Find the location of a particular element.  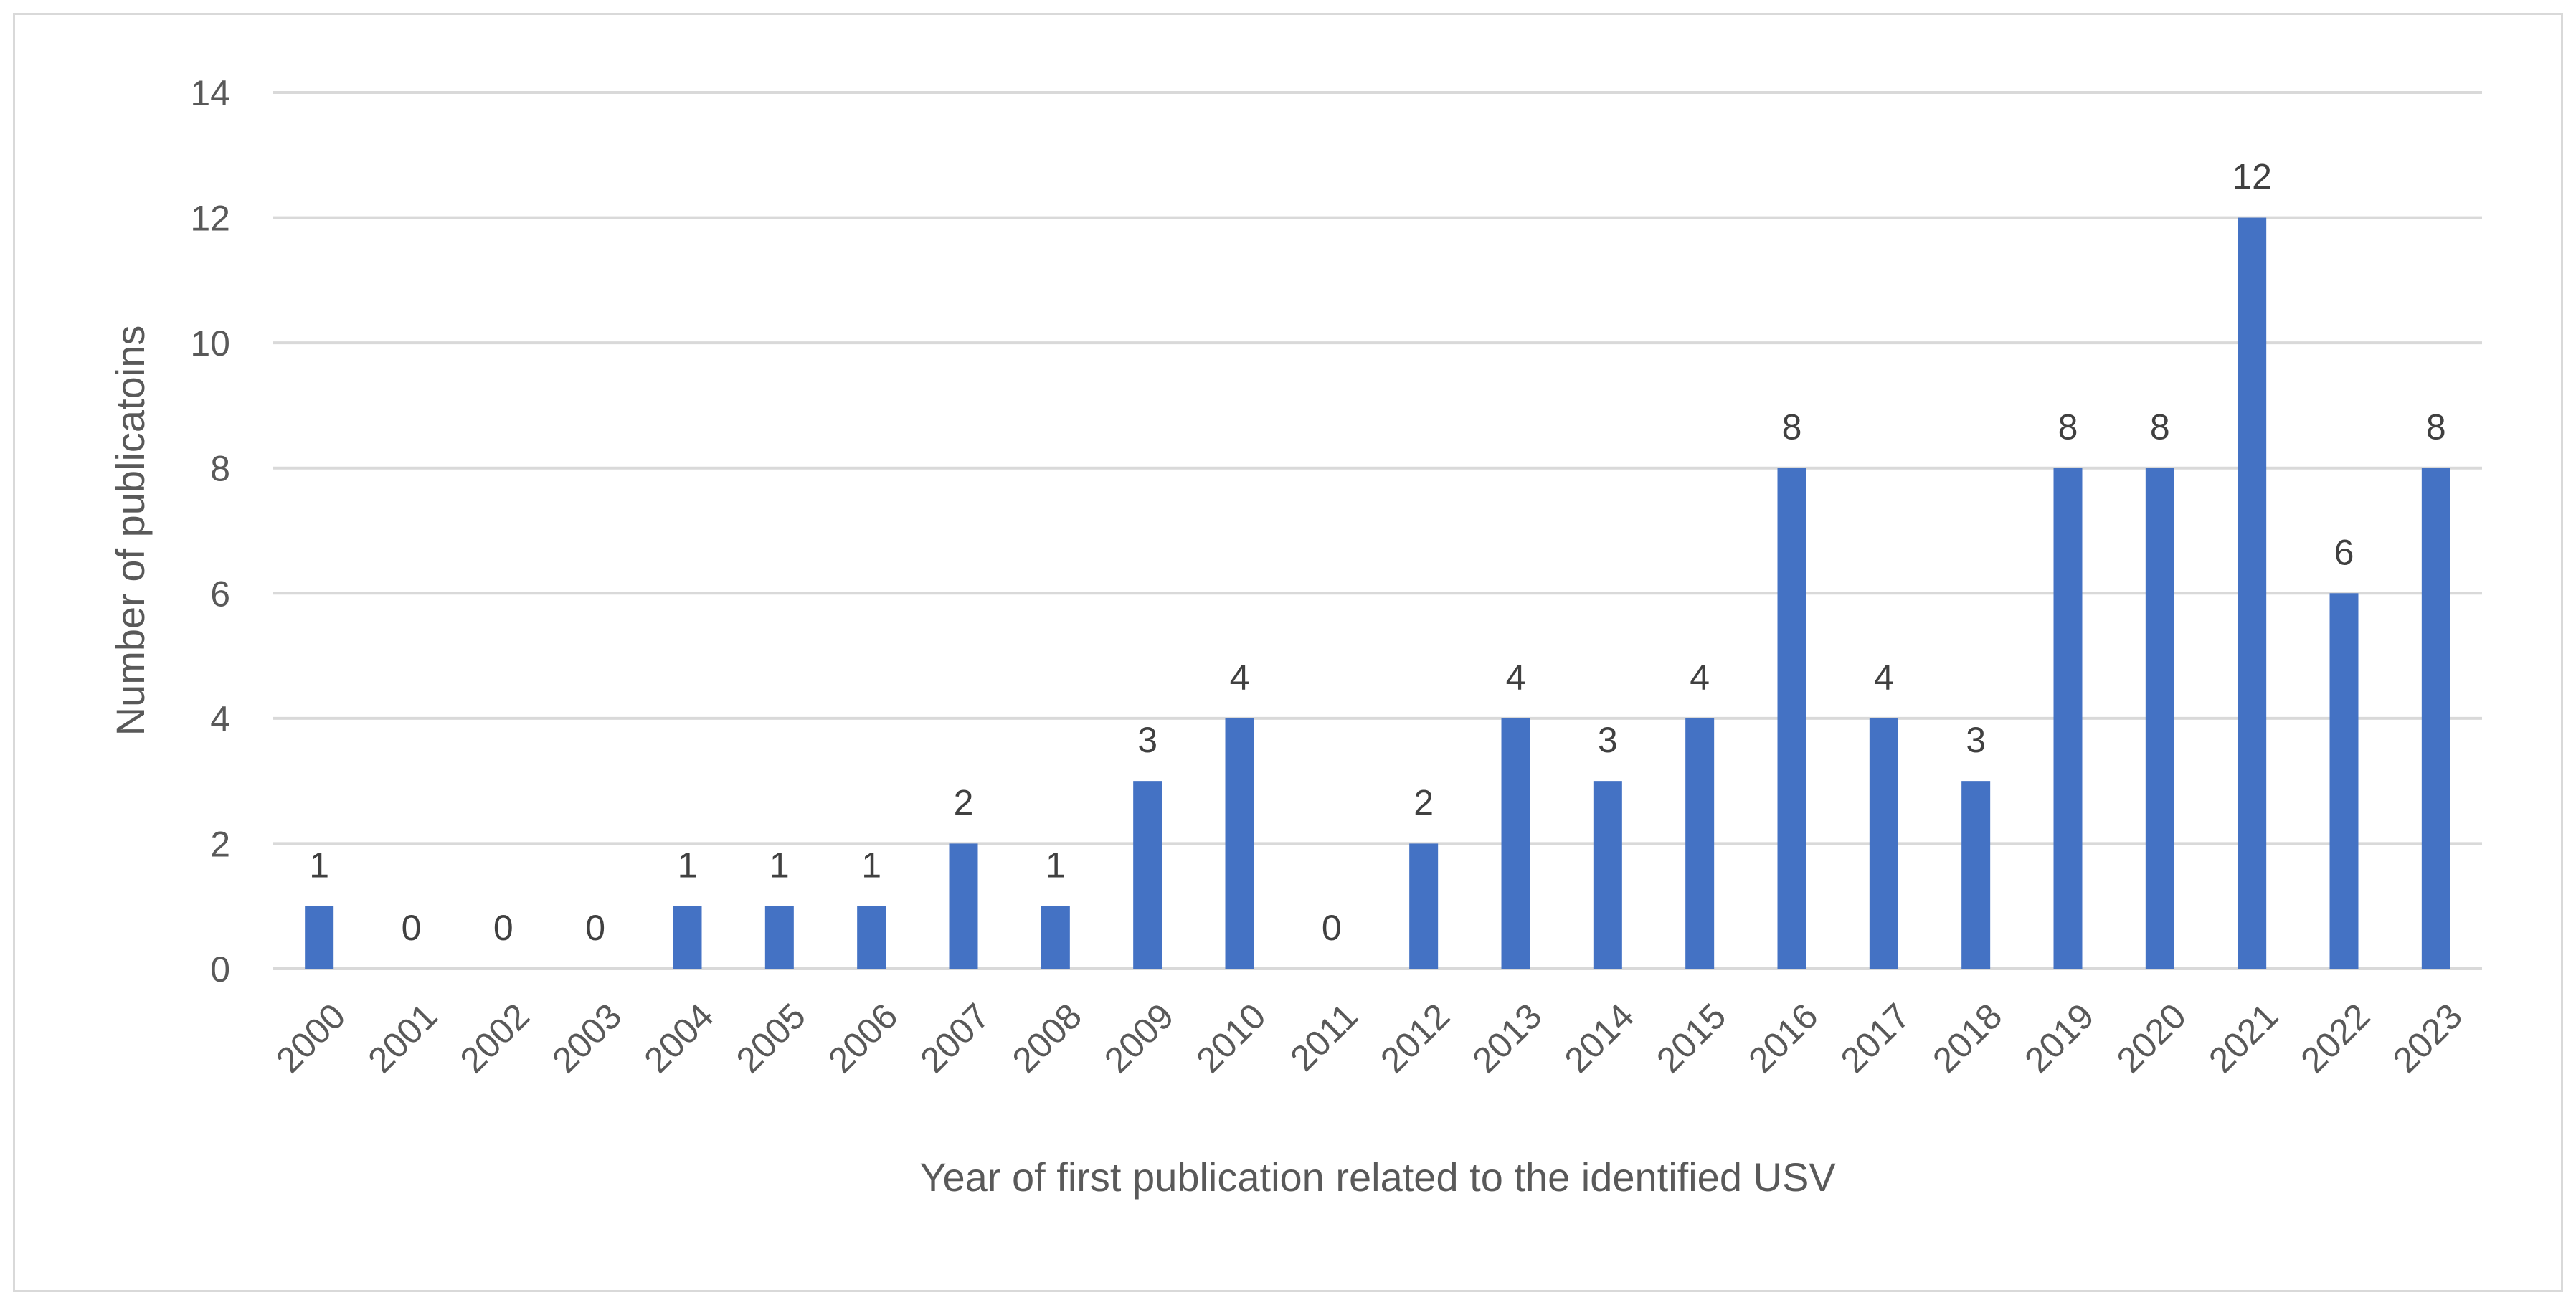

bar-2015 is located at coordinates (1700, 844).